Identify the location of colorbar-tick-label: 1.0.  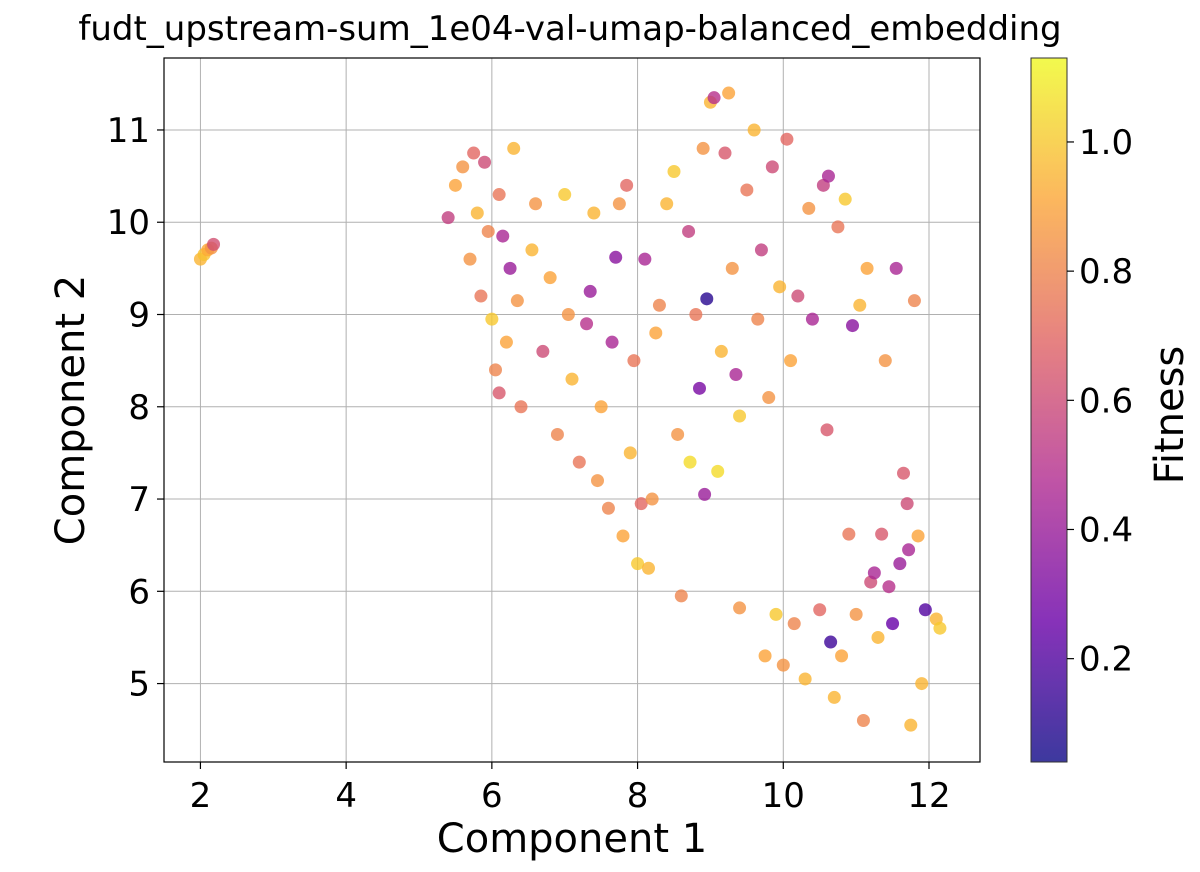
(1106, 143).